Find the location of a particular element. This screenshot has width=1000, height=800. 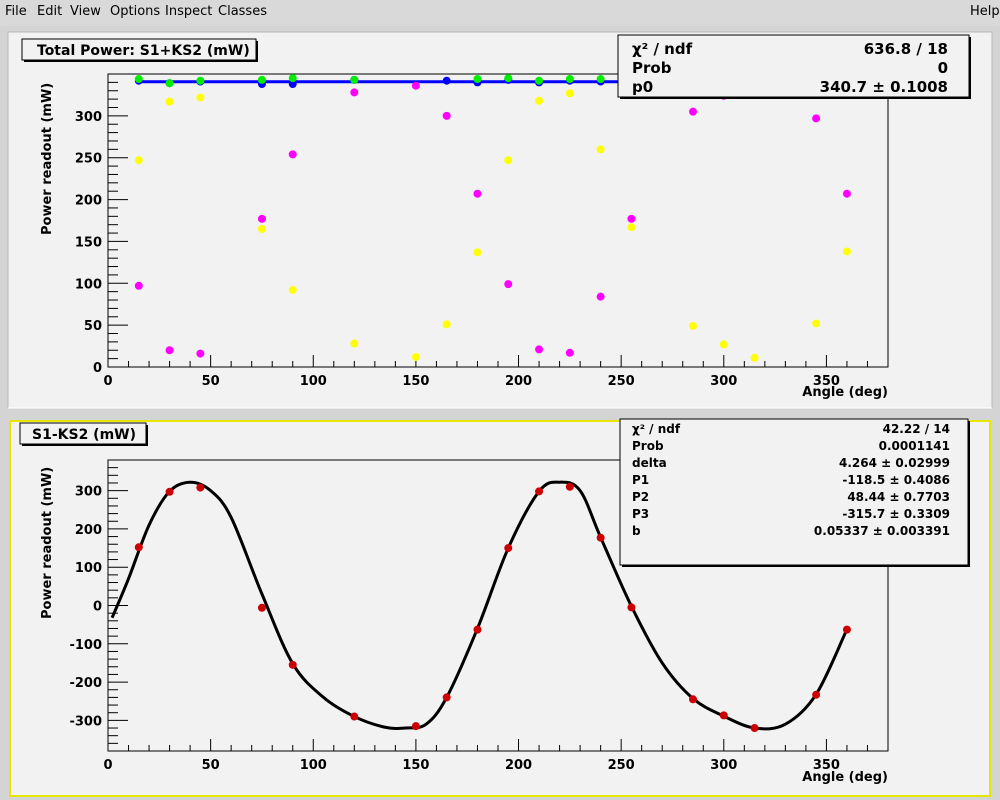

y-tick-label: 0 is located at coordinates (97, 607).